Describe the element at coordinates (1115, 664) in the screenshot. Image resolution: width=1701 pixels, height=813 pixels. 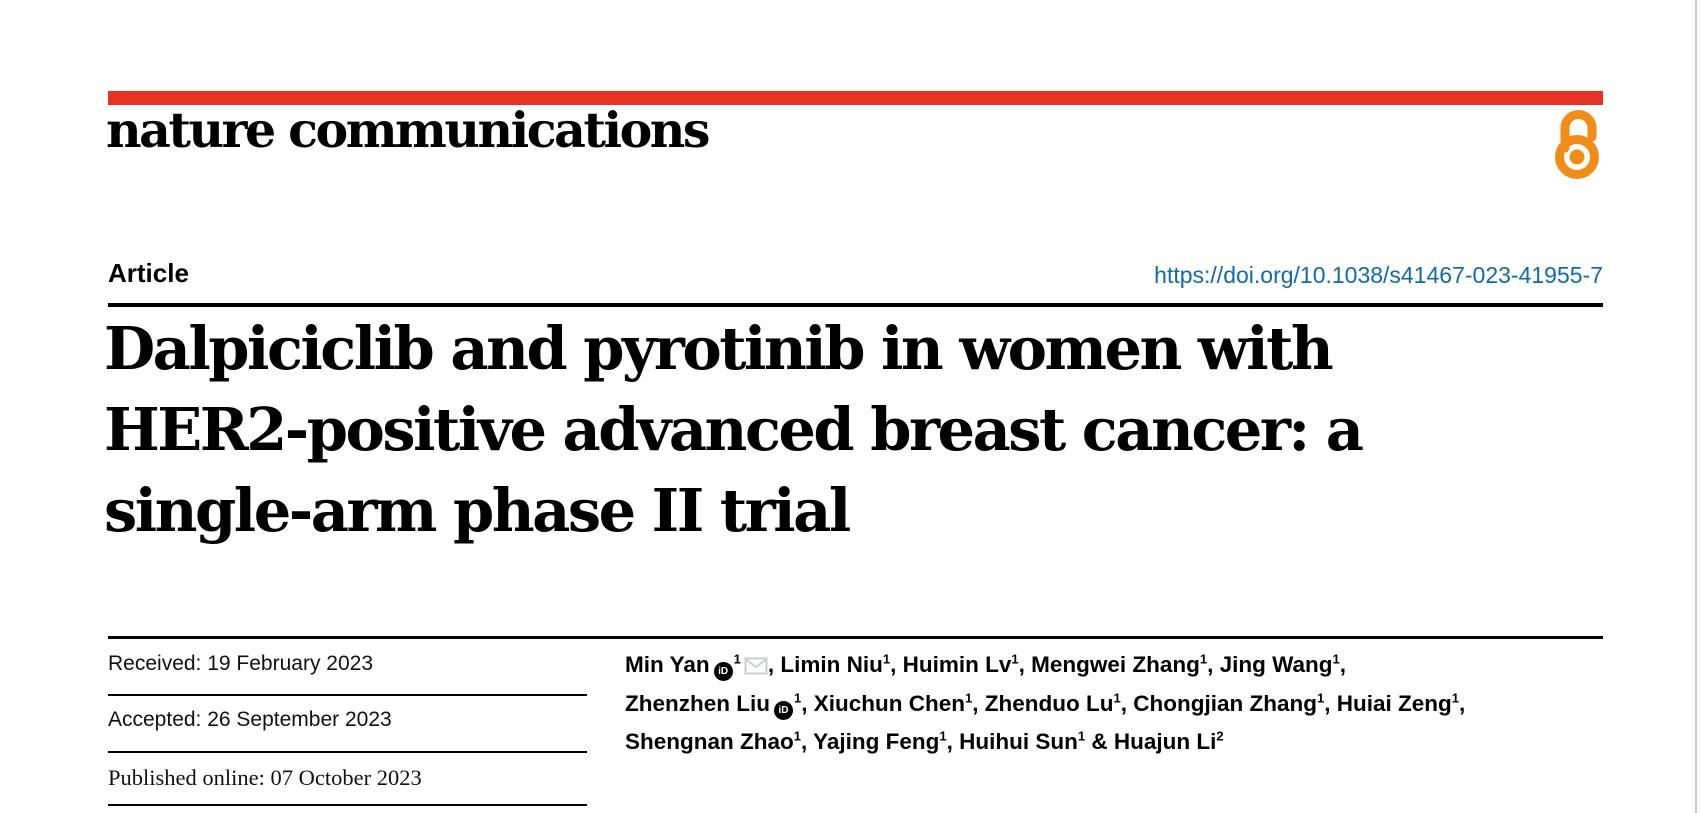
I see `author-name: Mengwei Zhang` at that location.